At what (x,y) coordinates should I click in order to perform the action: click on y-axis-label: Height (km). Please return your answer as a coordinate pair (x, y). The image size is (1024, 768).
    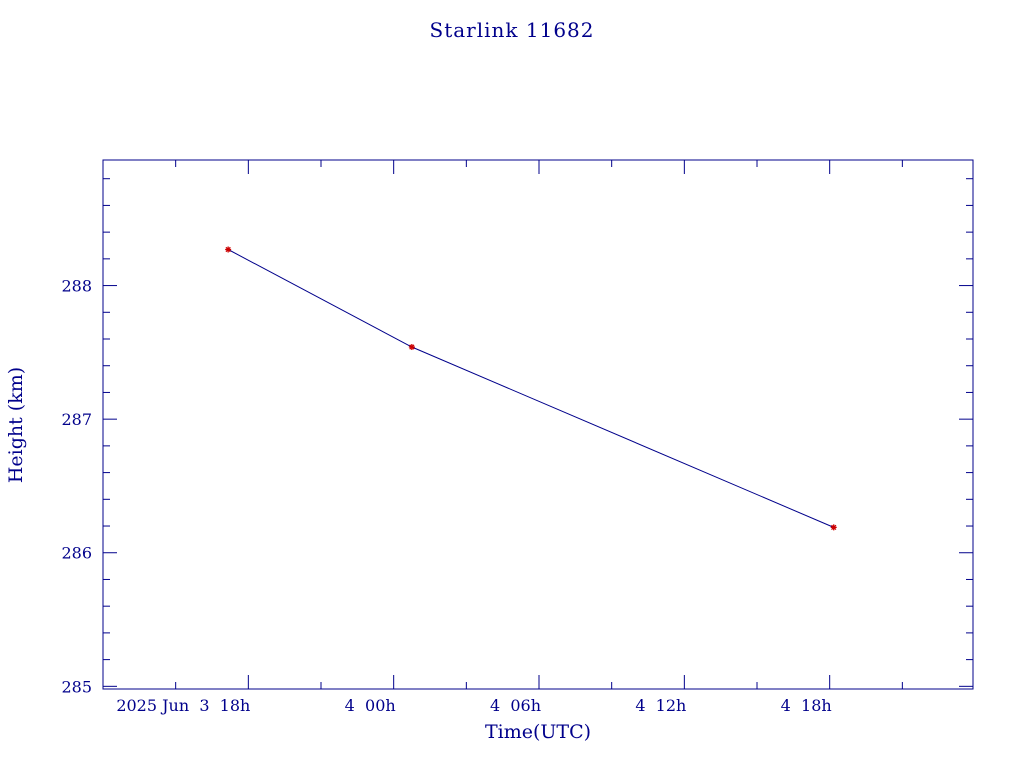
    Looking at the image, I should click on (16, 425).